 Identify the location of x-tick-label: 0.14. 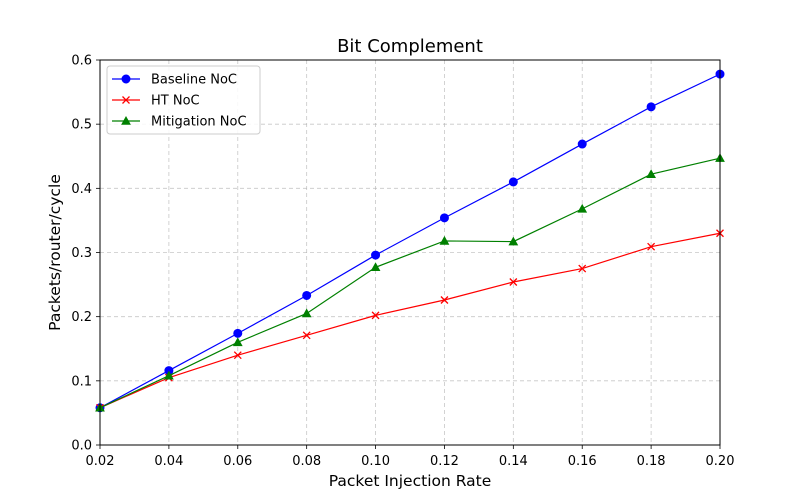
(513, 461).